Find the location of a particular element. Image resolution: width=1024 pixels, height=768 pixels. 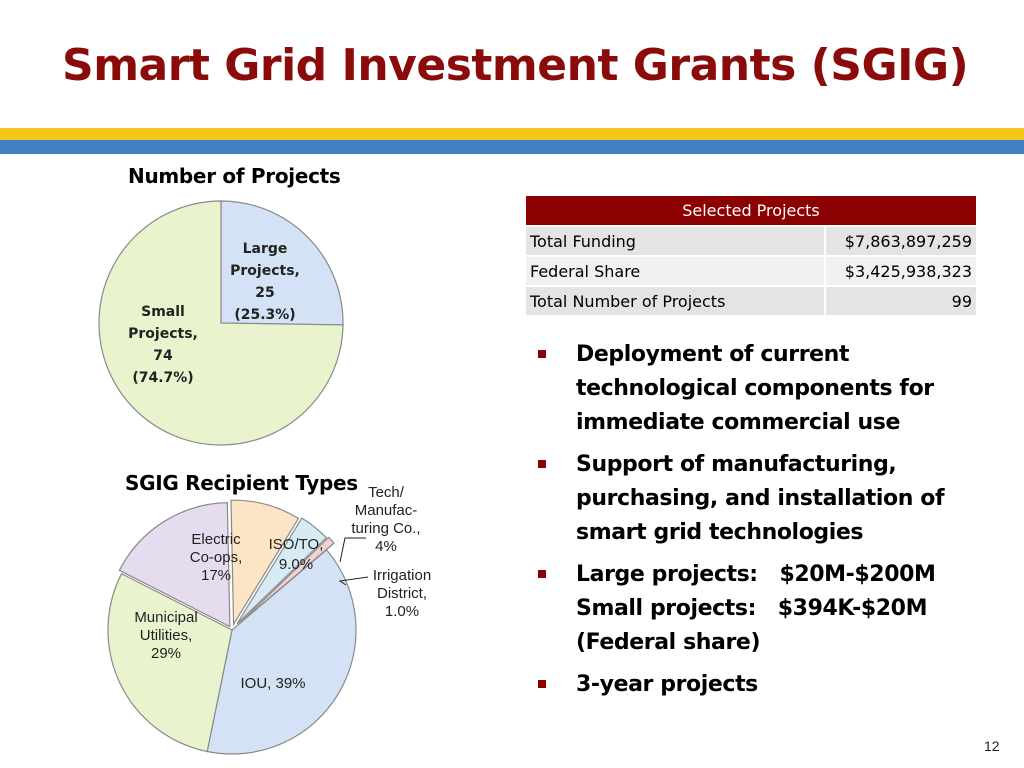

table-cell-value: $7,863,897,259 is located at coordinates (900, 240).